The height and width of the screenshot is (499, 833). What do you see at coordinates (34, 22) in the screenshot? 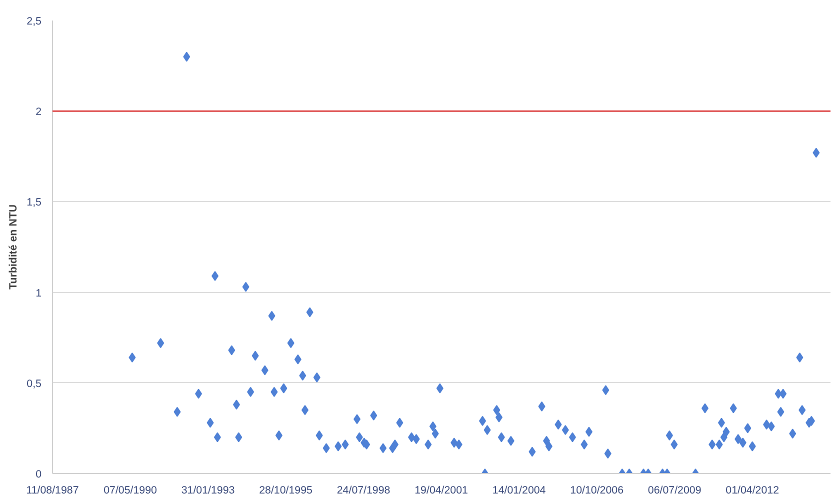
I see `y-tick-label: 2,5` at bounding box center [34, 22].